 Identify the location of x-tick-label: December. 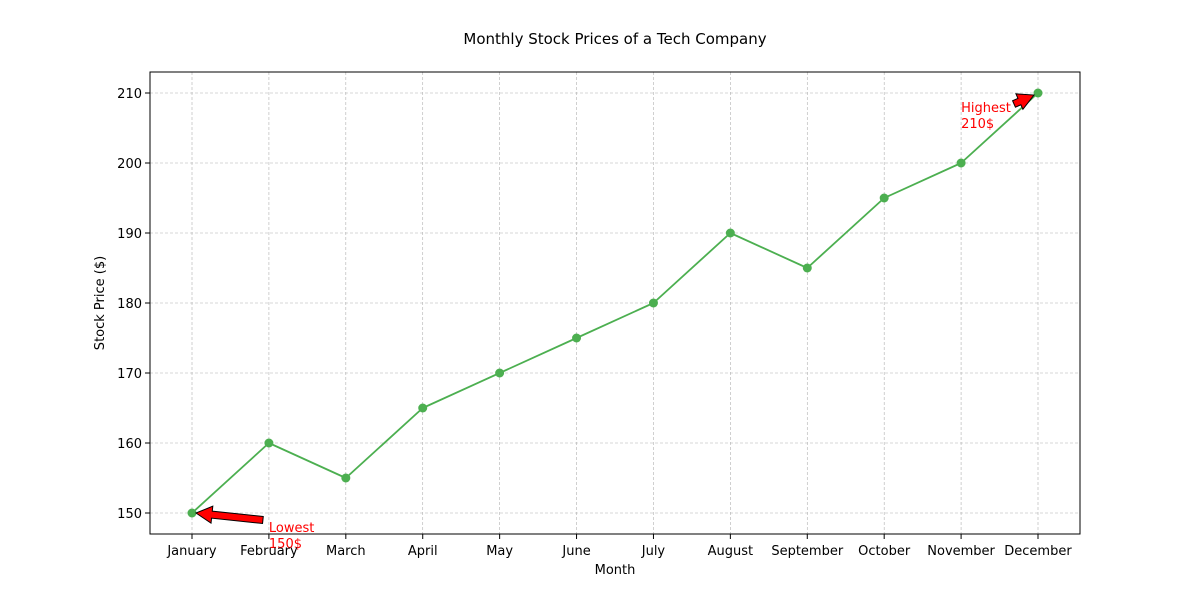
(1038, 551).